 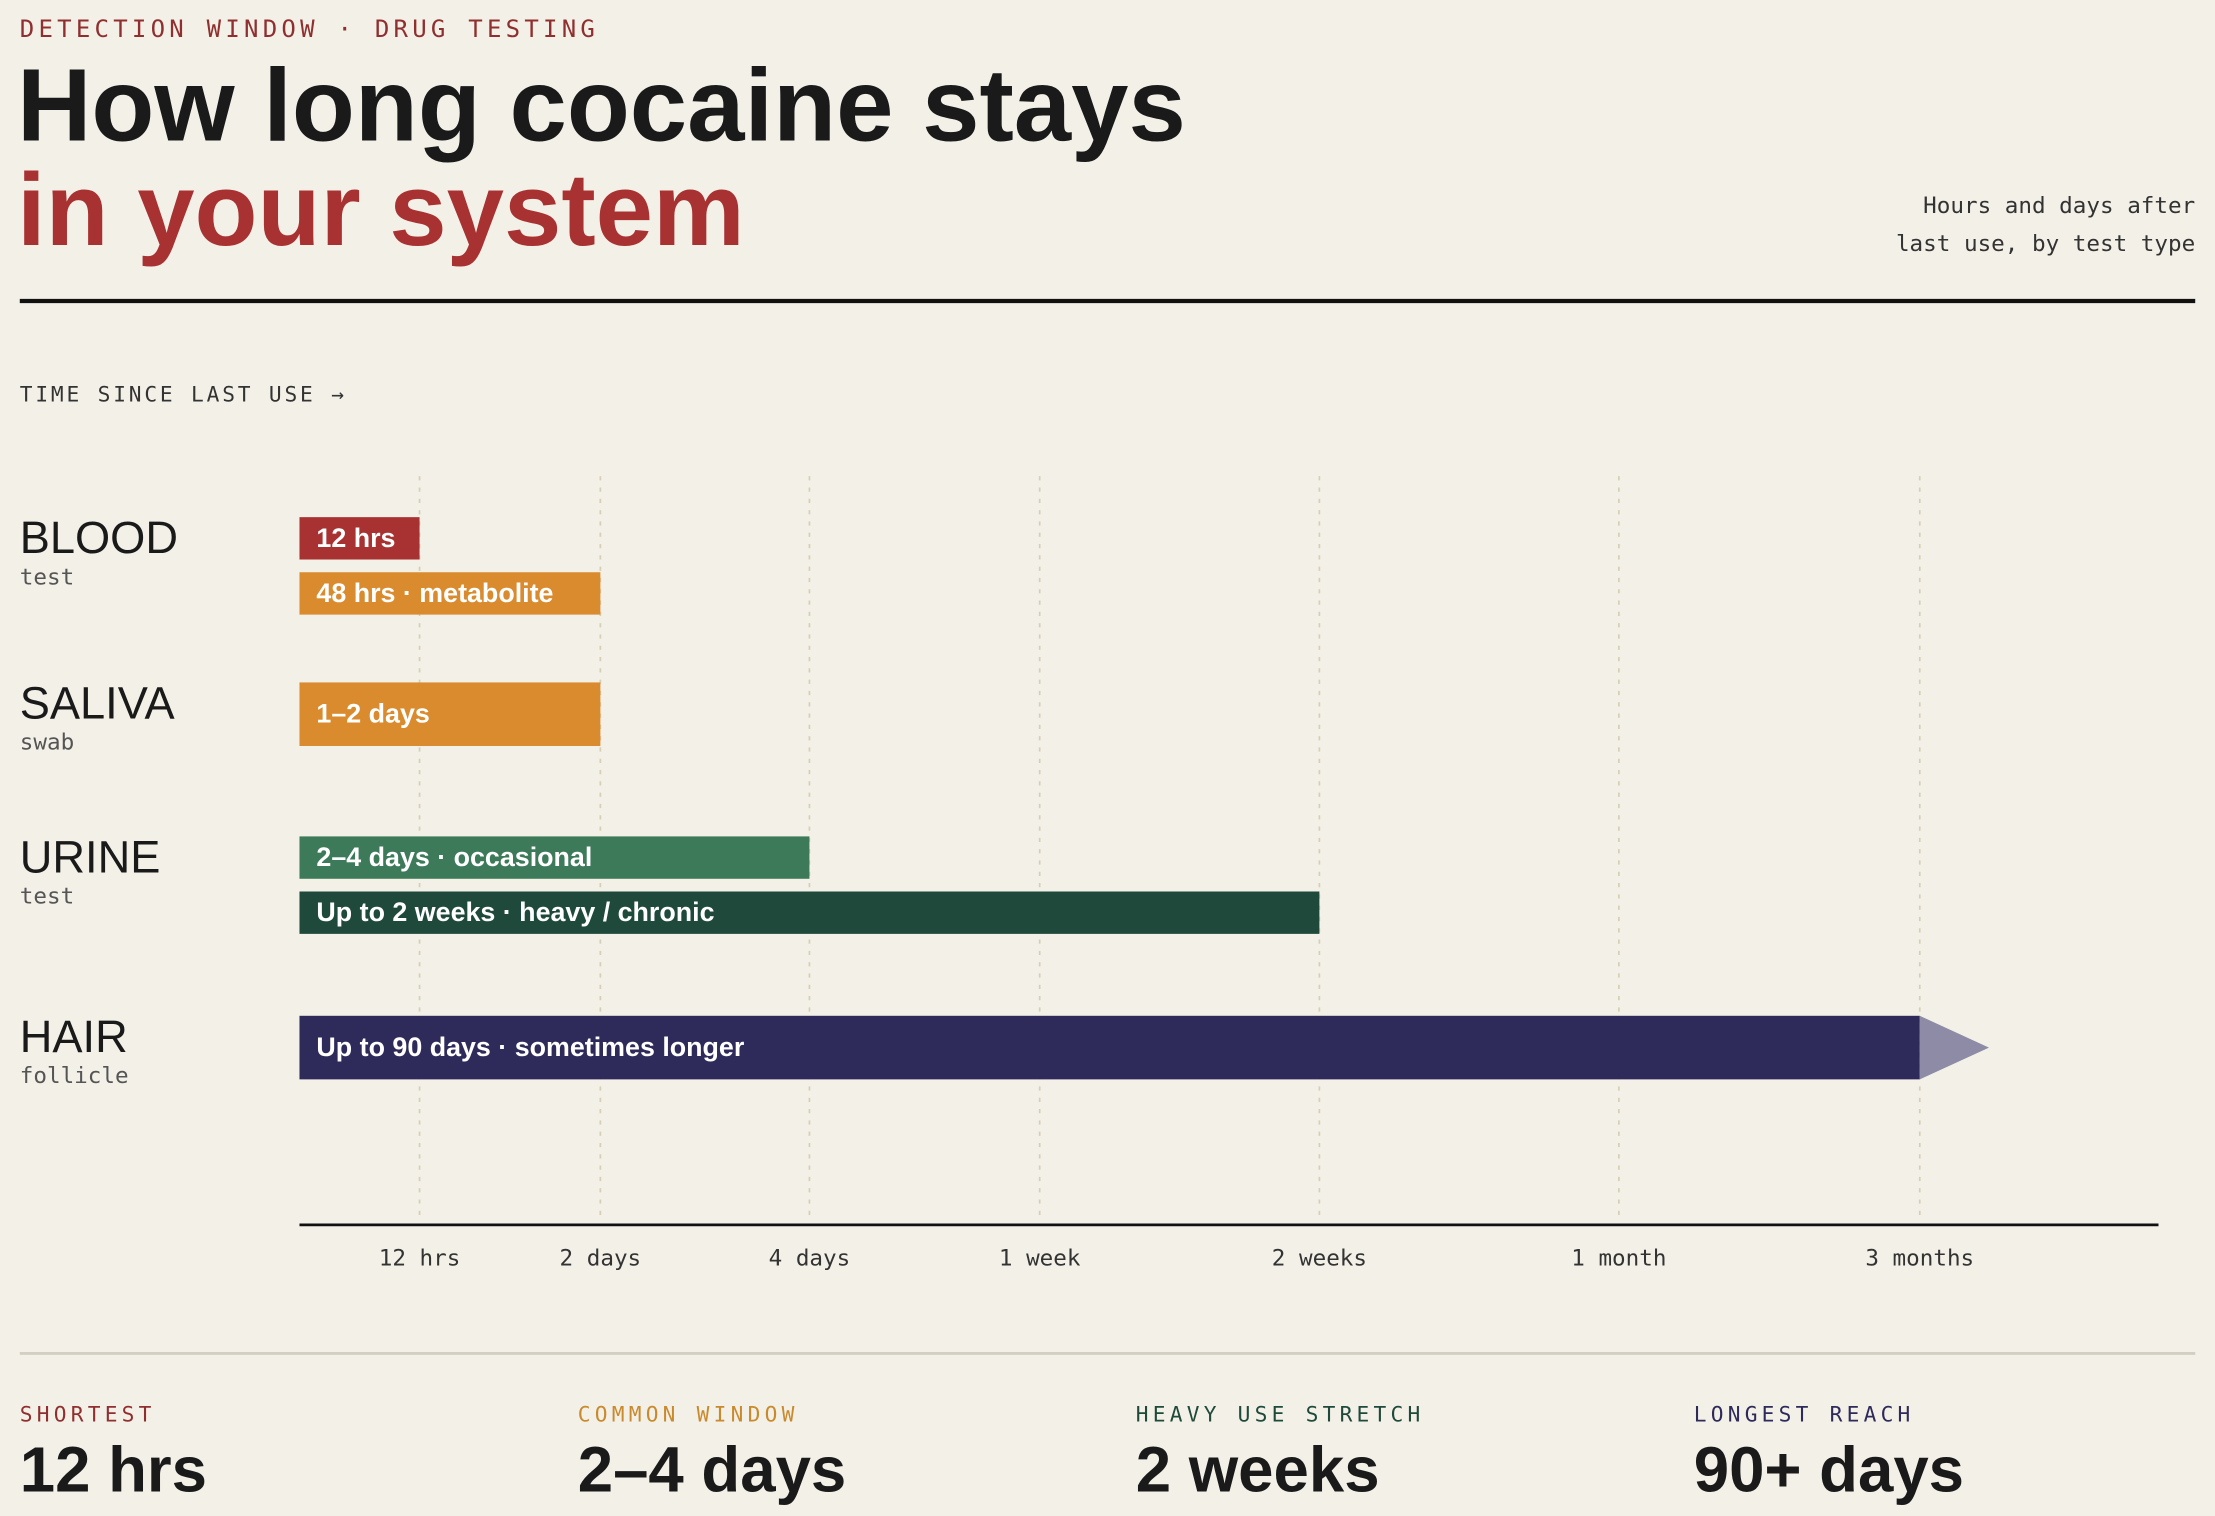 What do you see at coordinates (434, 593) in the screenshot?
I see `bar-label: 48 hrs · metabolite` at bounding box center [434, 593].